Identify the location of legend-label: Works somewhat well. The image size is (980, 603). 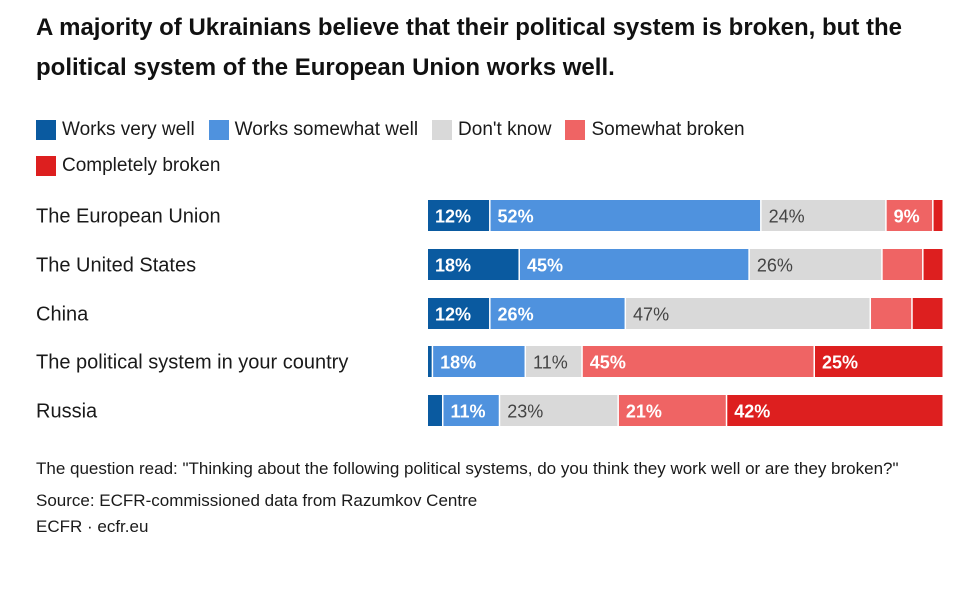
(326, 129).